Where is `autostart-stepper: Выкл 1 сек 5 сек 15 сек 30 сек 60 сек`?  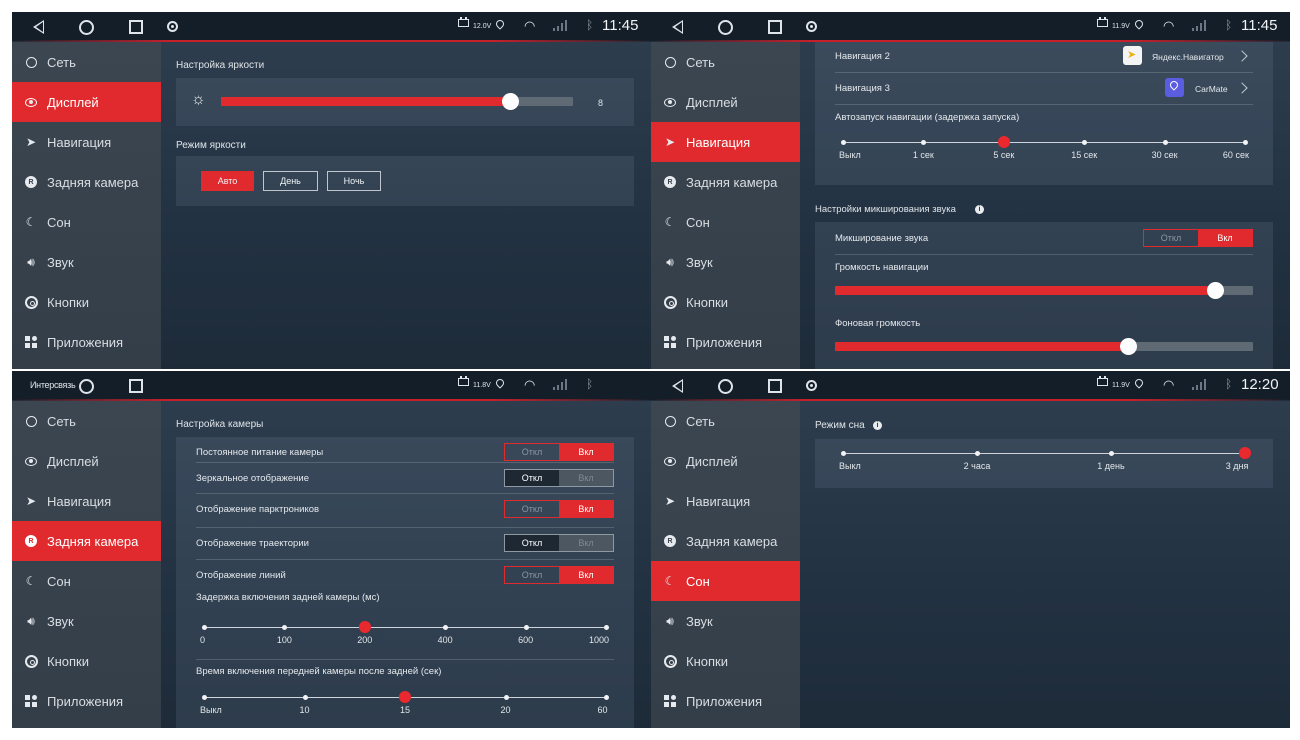 autostart-stepper: Выкл 1 сек 5 сек 15 сек 30 сек 60 сек is located at coordinates (1044, 113).